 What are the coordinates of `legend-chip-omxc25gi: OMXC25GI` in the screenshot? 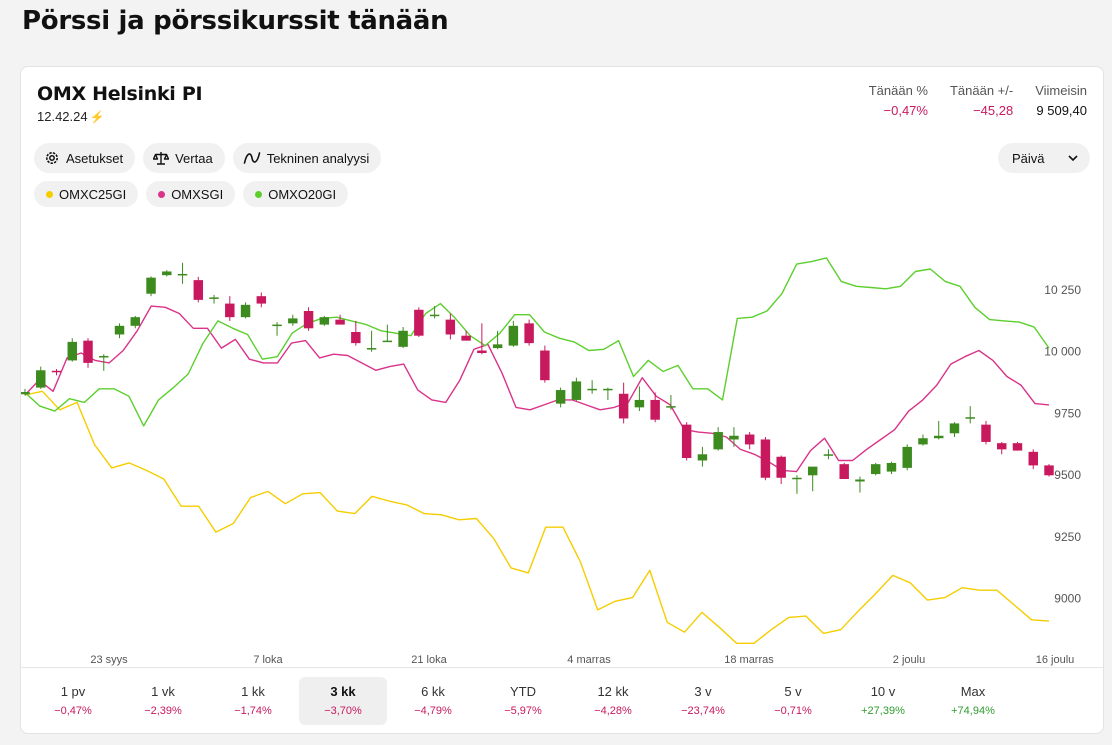 It's located at (86, 194).